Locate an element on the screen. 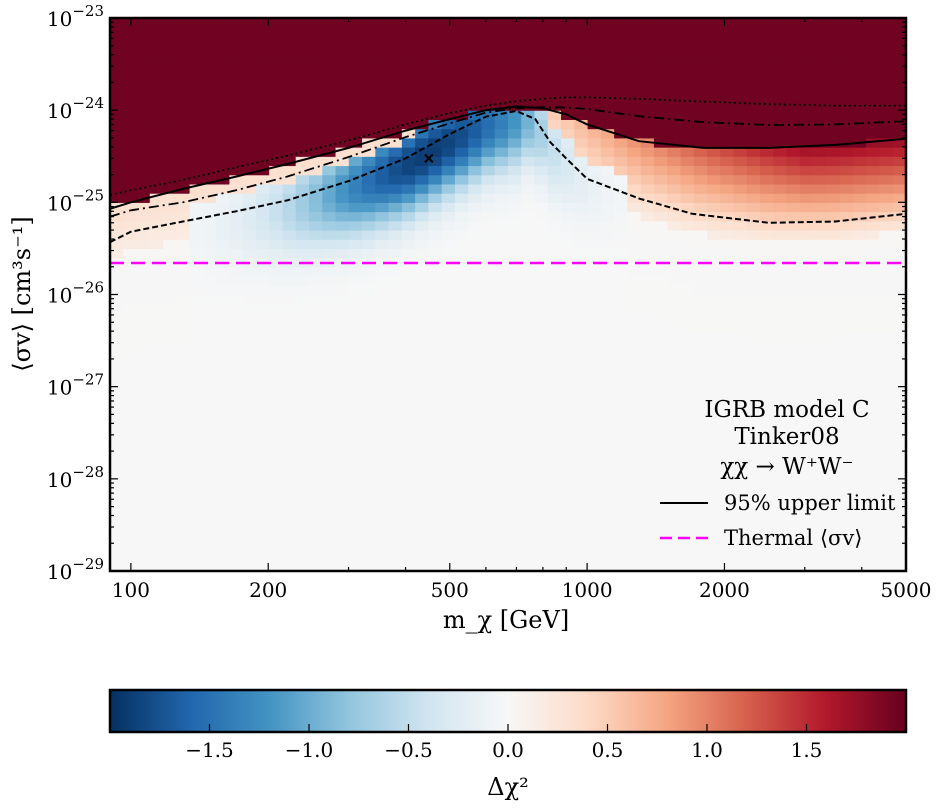  y-tick-label: 10−27 is located at coordinates (75, 385).